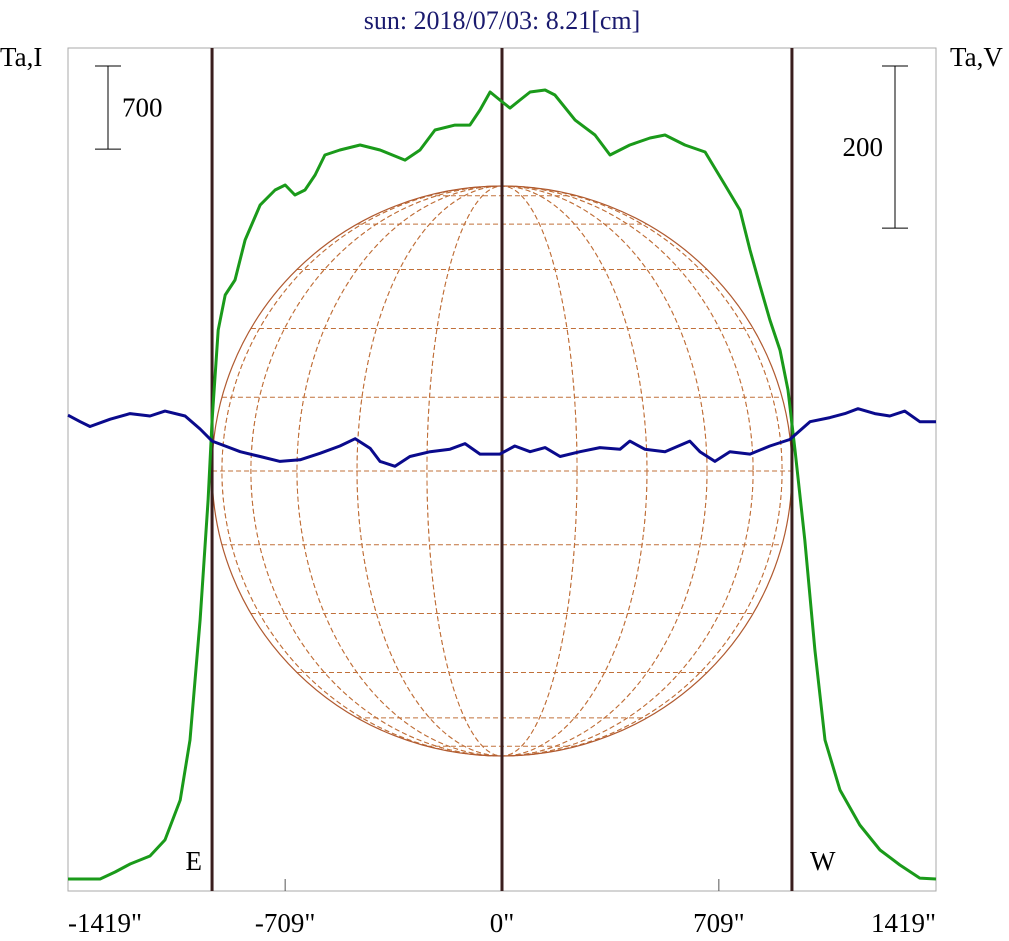 Image resolution: width=1009 pixels, height=941 pixels. Describe the element at coordinates (719, 923) in the screenshot. I see `x-tick-label: 709"` at that location.